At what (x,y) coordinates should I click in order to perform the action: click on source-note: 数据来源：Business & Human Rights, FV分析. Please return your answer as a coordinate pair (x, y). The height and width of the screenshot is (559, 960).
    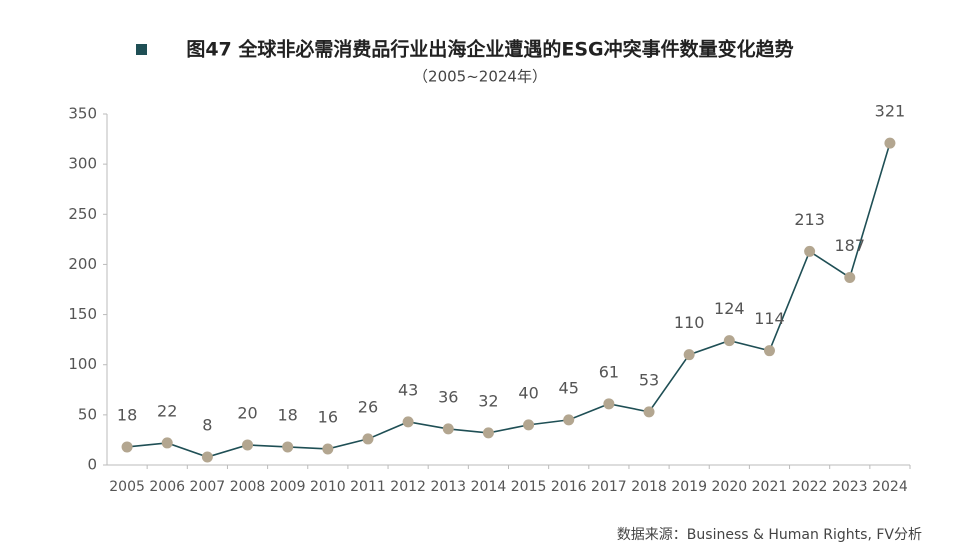
    Looking at the image, I should click on (769, 535).